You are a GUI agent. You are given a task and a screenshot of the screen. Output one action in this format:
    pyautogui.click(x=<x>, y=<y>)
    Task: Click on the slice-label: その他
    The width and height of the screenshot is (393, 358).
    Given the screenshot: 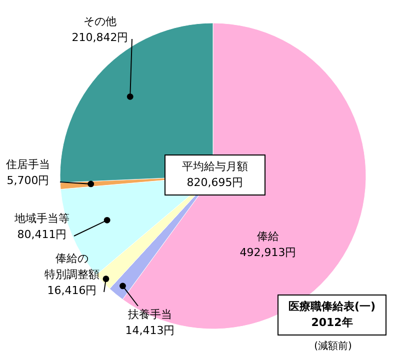 What is the action you would take?
    pyautogui.click(x=100, y=21)
    